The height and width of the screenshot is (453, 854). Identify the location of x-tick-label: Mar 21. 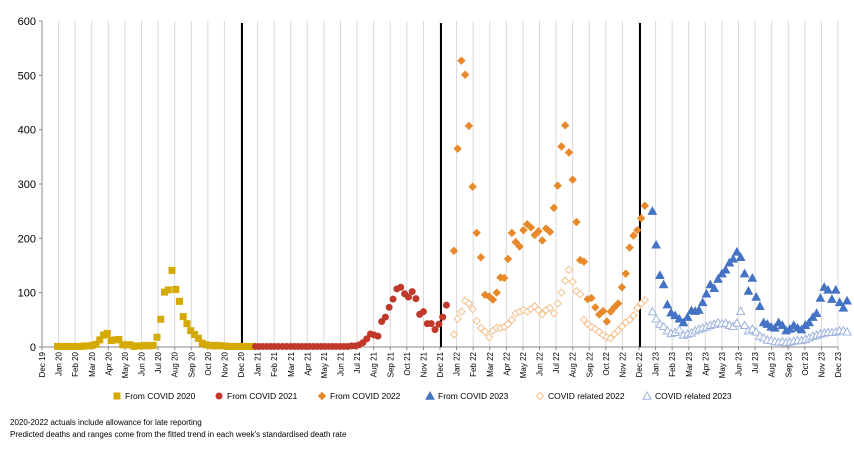
(291, 363).